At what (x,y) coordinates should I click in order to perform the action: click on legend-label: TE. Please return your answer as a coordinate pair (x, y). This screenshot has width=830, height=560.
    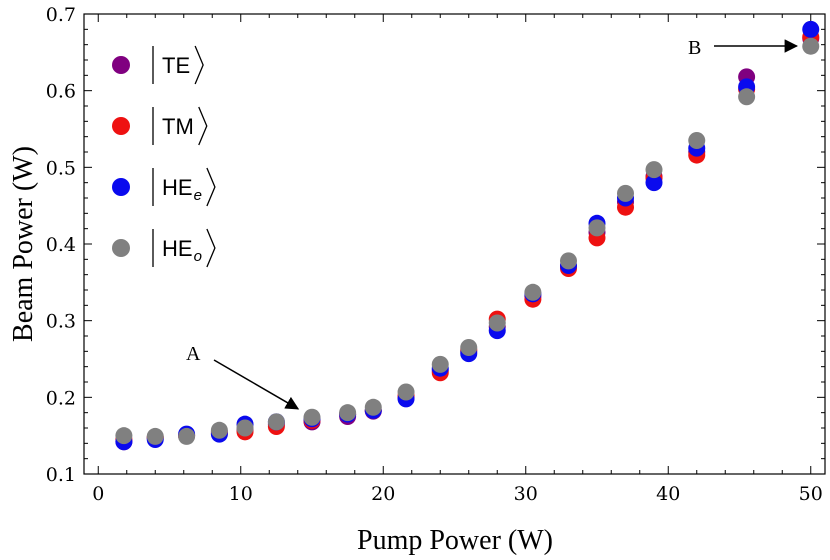
    Looking at the image, I should click on (176, 65).